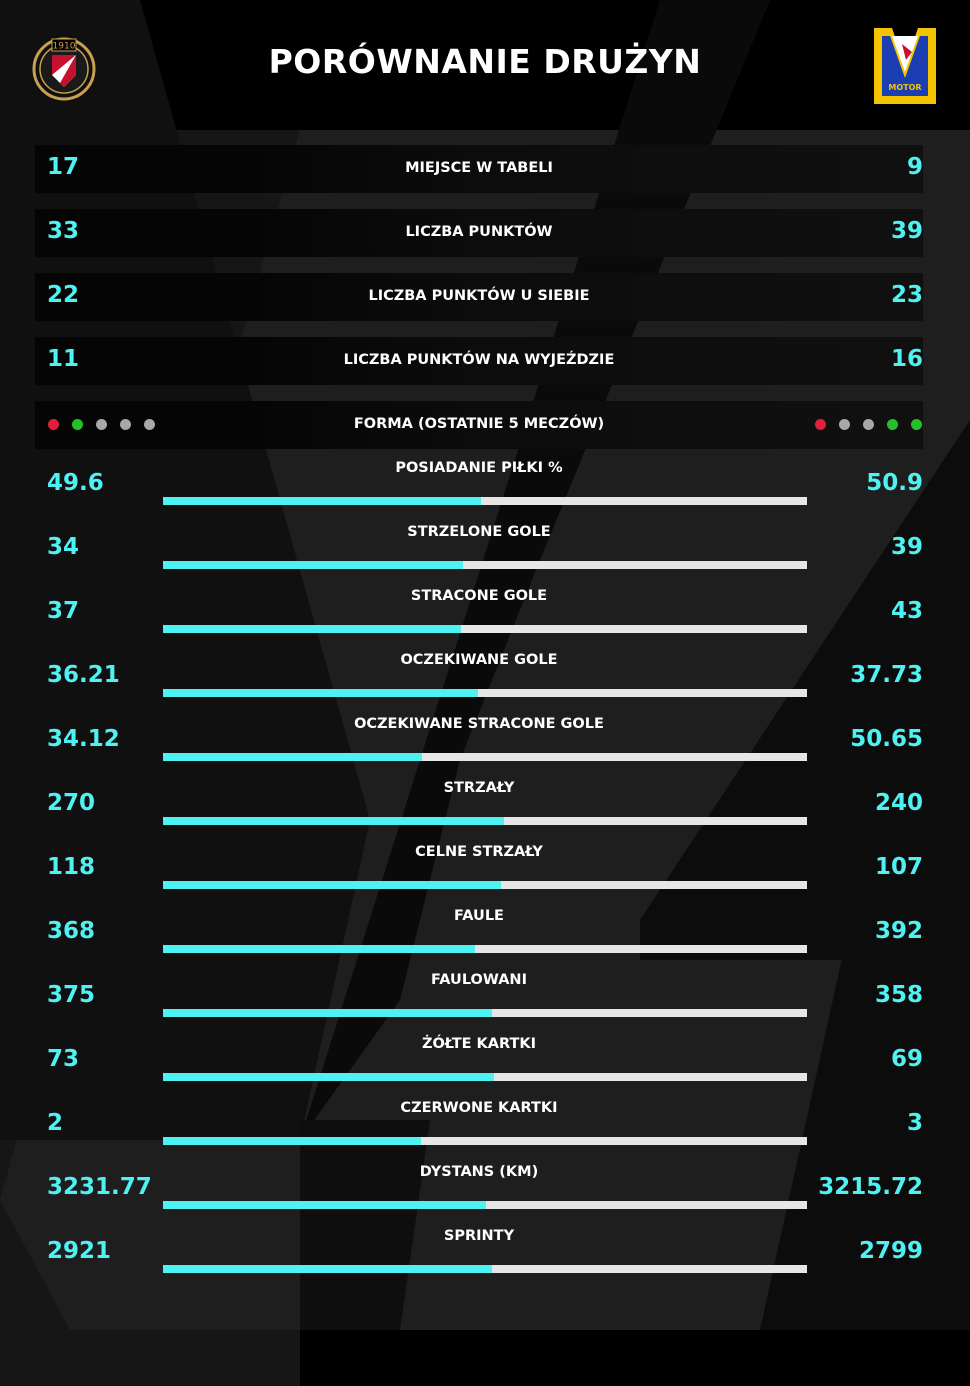 The image size is (970, 1386). I want to click on stat-bar-row: 270 STRZAŁY 240, so click(479, 806).